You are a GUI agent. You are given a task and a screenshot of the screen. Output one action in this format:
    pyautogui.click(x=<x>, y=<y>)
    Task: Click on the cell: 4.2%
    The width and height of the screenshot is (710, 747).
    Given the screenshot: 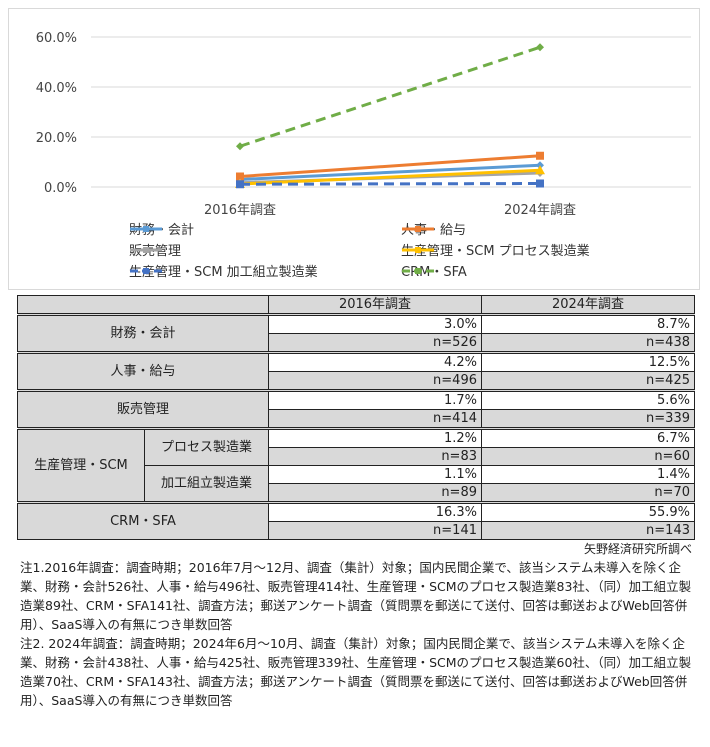 What is the action you would take?
    pyautogui.click(x=375, y=361)
    